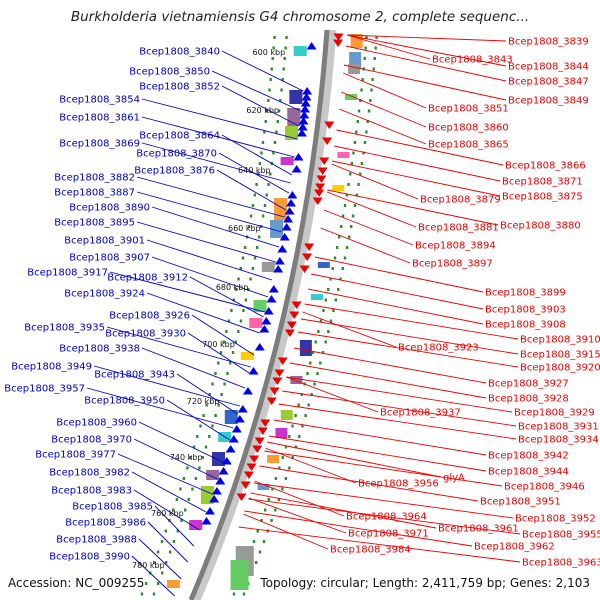  I want to click on gene-label-bcep1808_3990: Bcep1808_3990, so click(89, 557).